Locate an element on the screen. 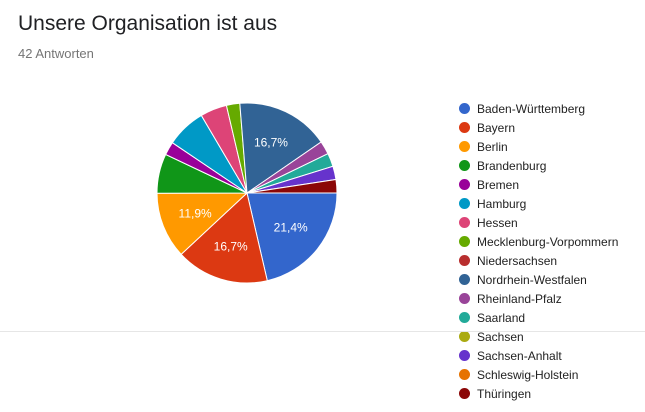  slice-percent-label: 21,4% is located at coordinates (291, 228).